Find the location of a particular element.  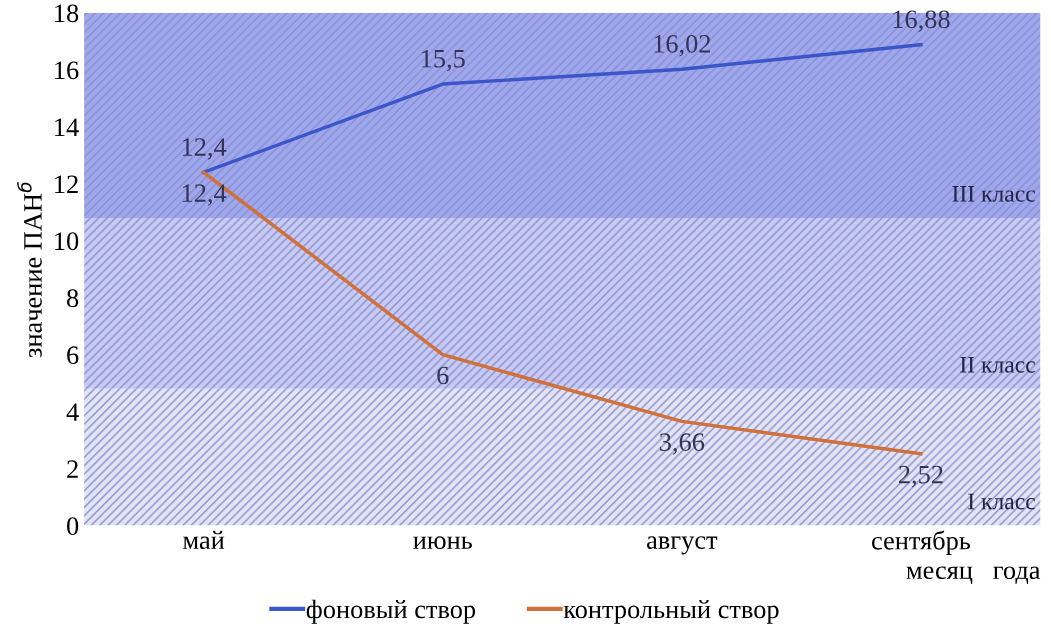

y-tick-label: 8 is located at coordinates (73, 298).